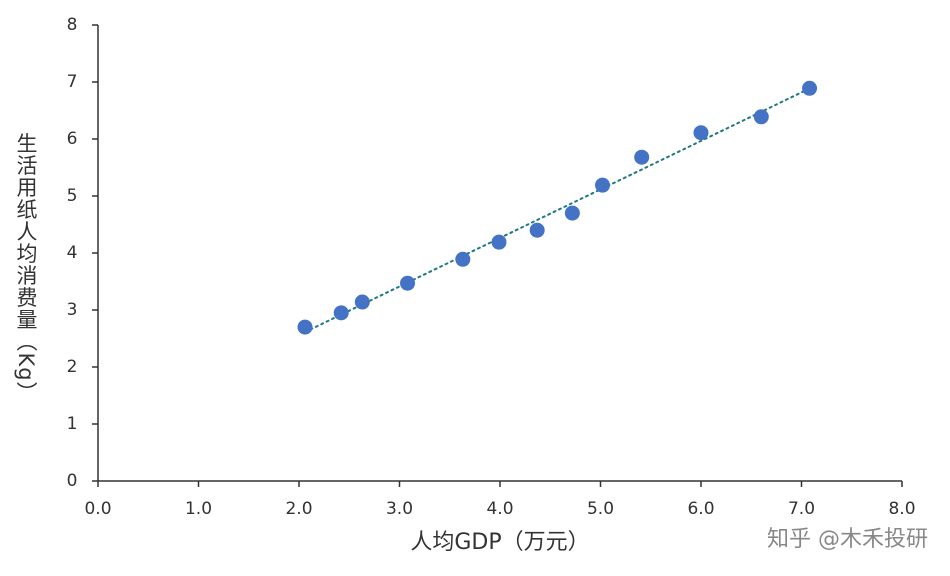  I want to click on x-tick-label: 2.0, so click(298, 509).